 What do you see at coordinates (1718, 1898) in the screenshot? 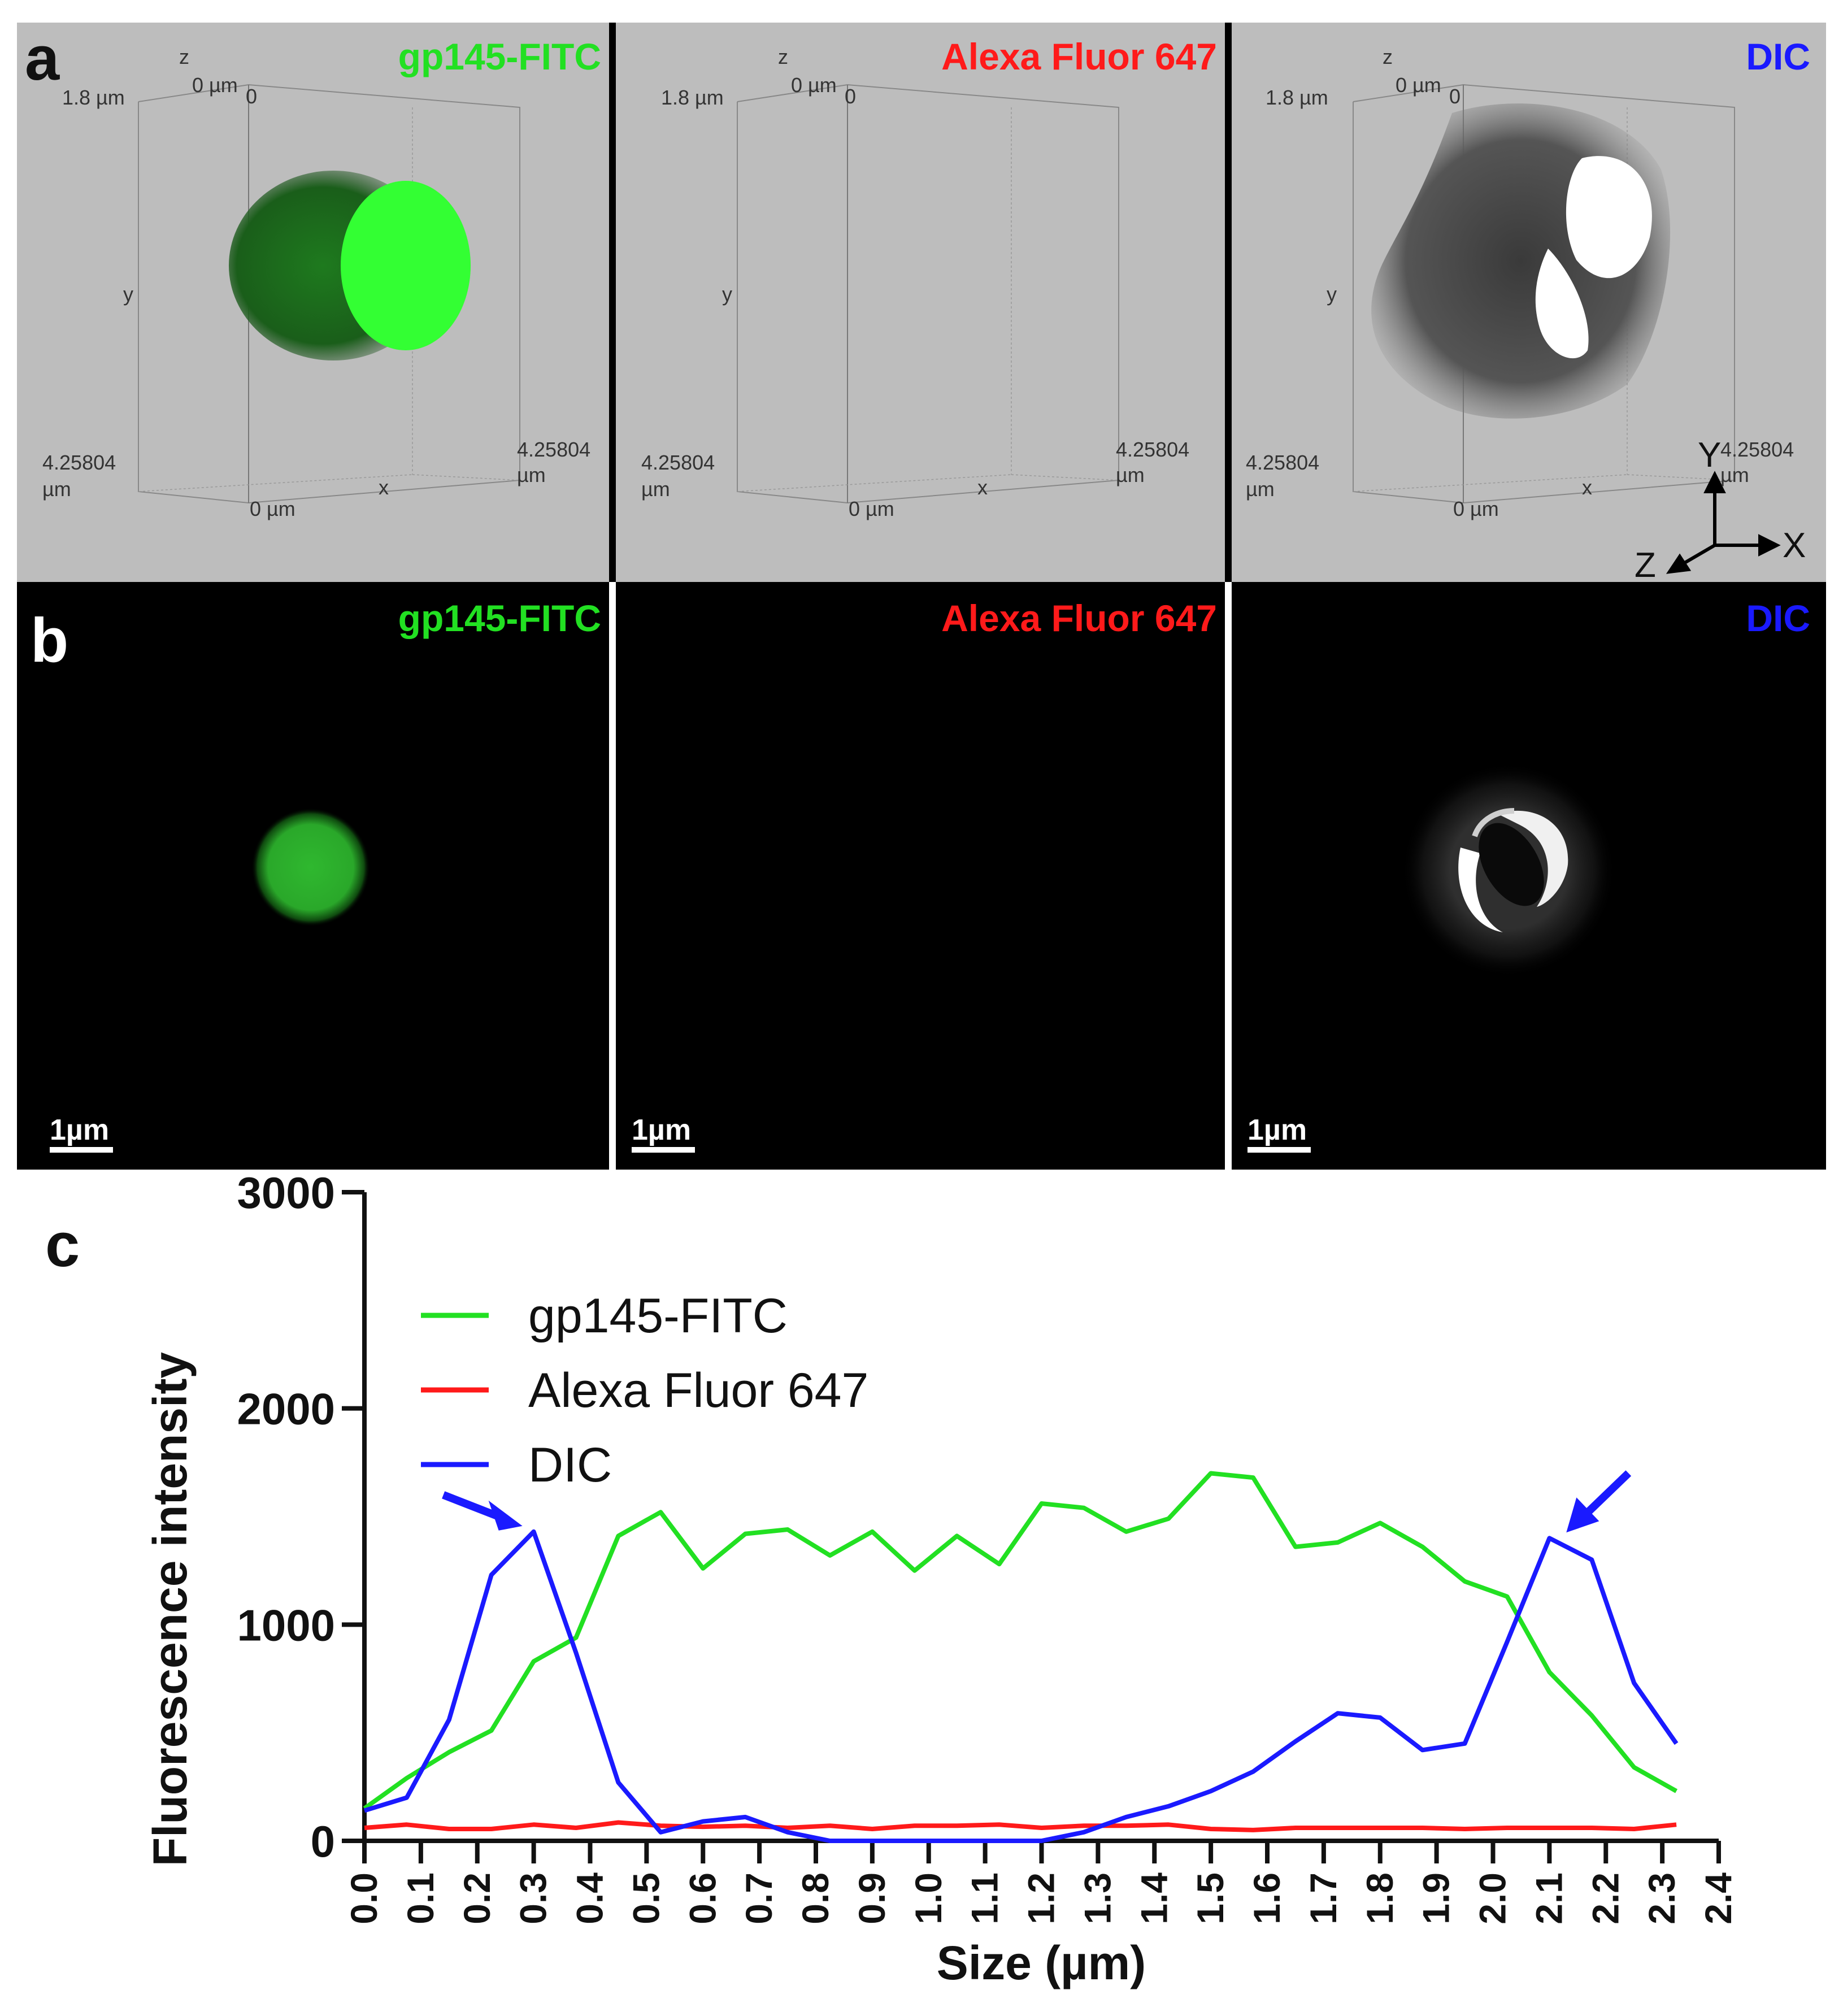
I see `x-tick-label: 2.4` at bounding box center [1718, 1898].